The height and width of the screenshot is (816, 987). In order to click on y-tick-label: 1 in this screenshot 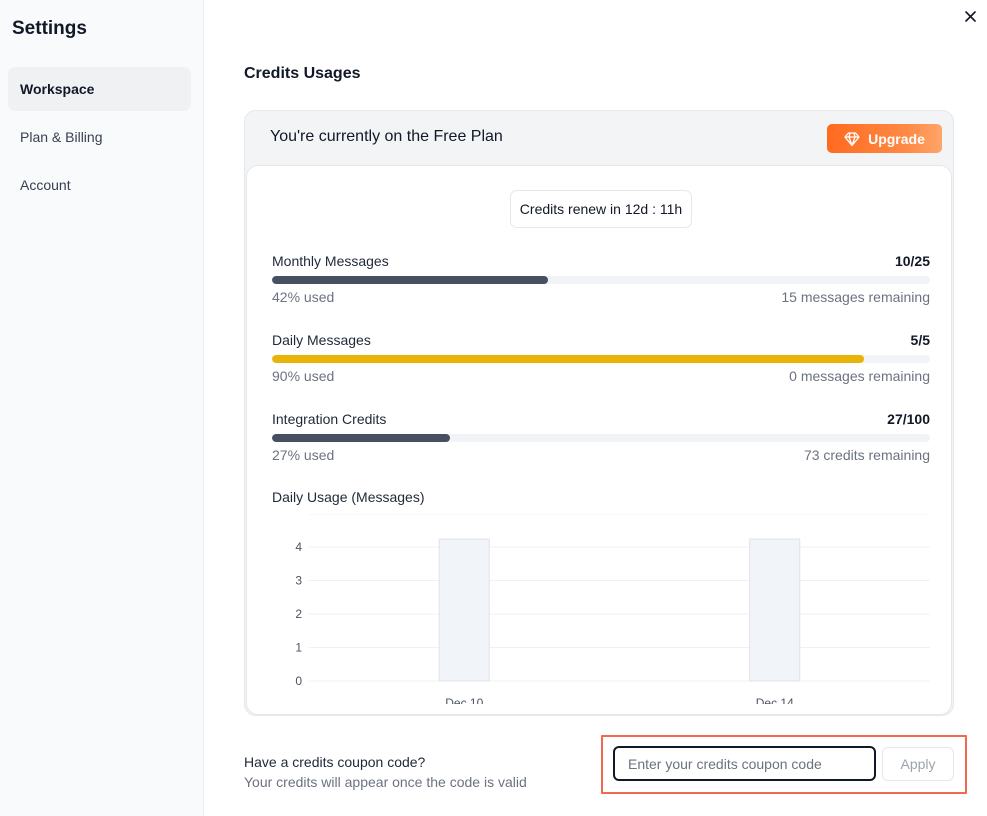, I will do `click(298, 648)`.